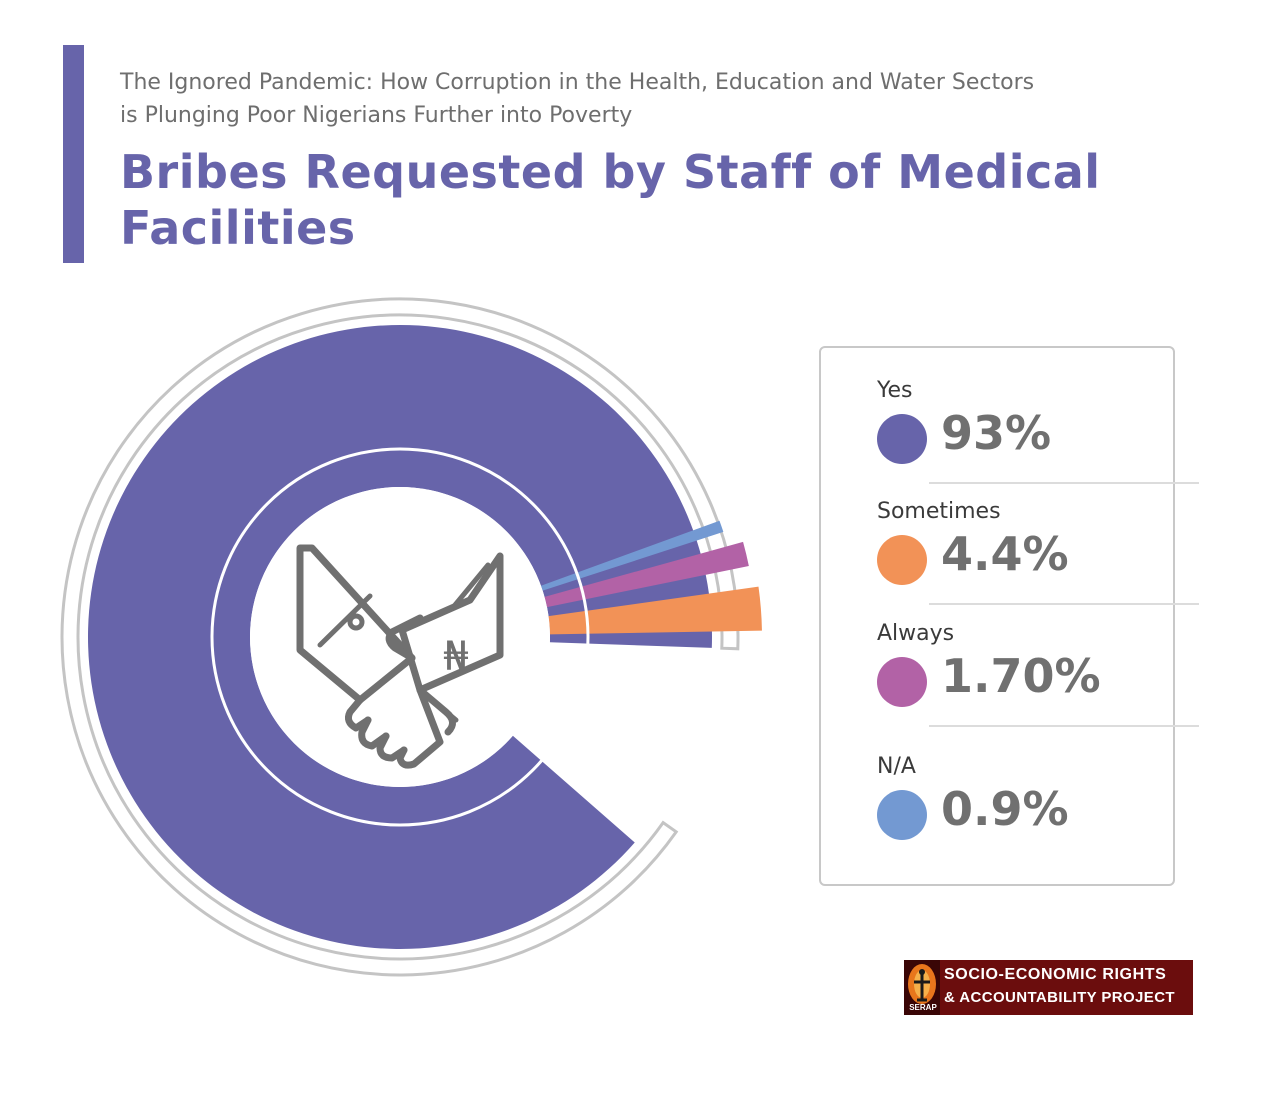  What do you see at coordinates (632, 555) in the screenshot?
I see `pie-slice-na` at bounding box center [632, 555].